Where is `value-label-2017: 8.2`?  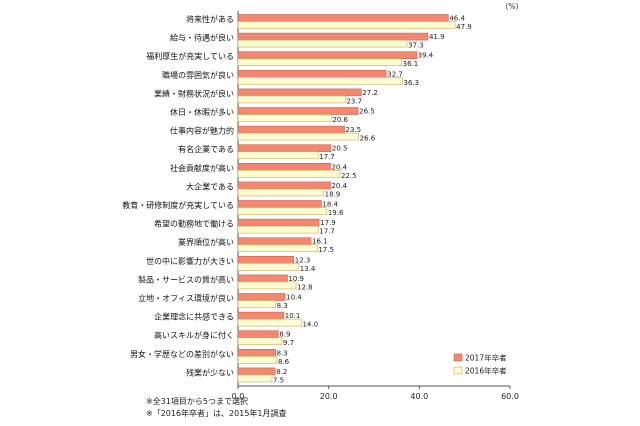 value-label-2017: 8.2 is located at coordinates (281, 372).